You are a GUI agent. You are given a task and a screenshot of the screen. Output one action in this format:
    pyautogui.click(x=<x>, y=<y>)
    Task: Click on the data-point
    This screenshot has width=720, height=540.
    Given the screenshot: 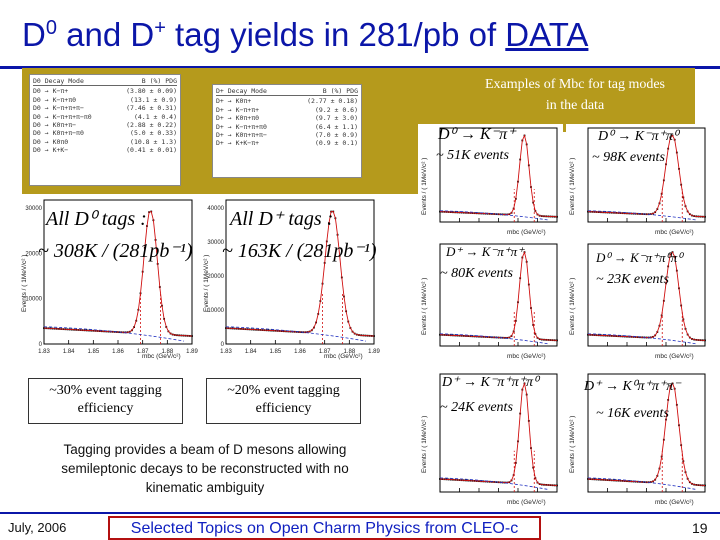 What is the action you would take?
    pyautogui.click(x=705, y=216)
    